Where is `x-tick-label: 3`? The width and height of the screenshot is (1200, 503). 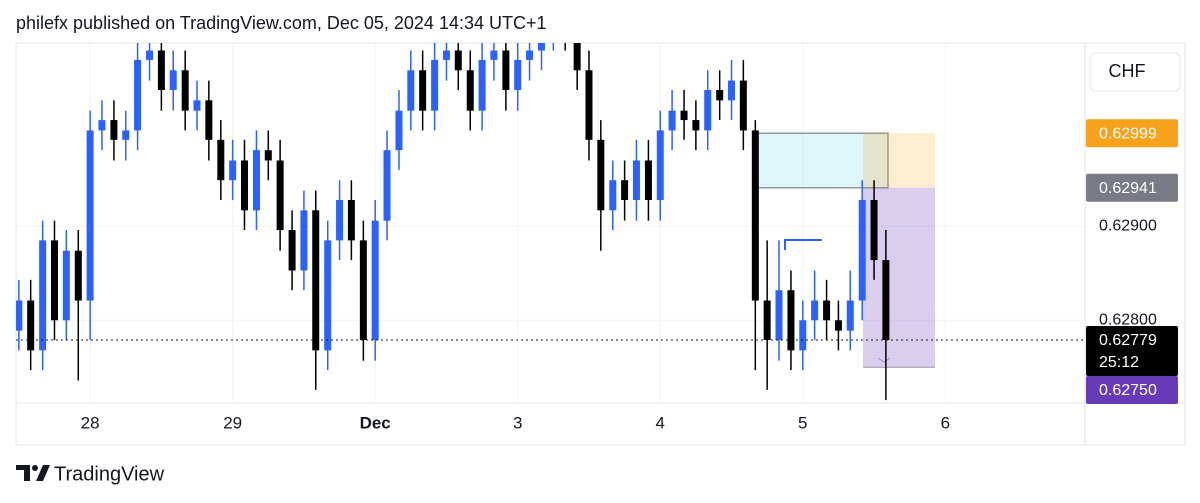
x-tick-label: 3 is located at coordinates (517, 422).